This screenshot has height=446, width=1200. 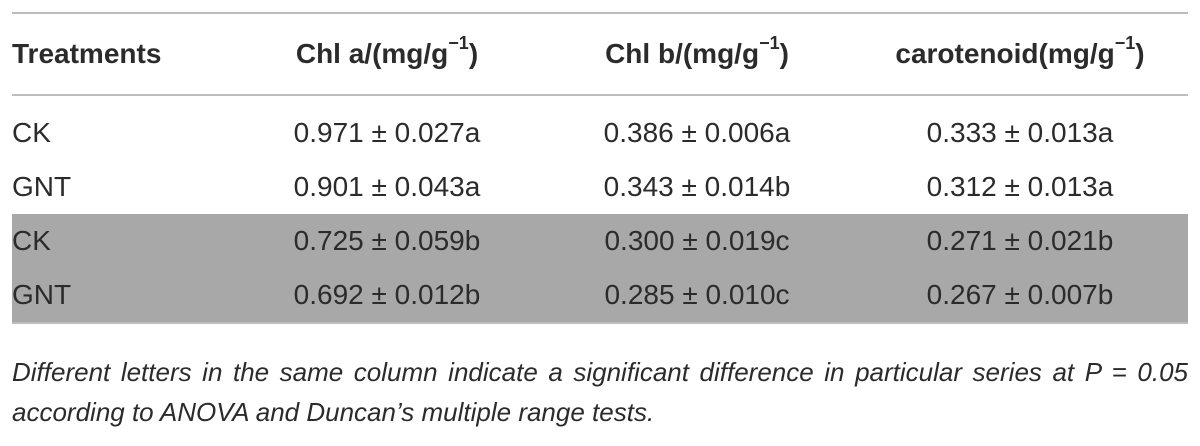 I want to click on header-text: Chl a/(mg/g, so click(x=372, y=53).